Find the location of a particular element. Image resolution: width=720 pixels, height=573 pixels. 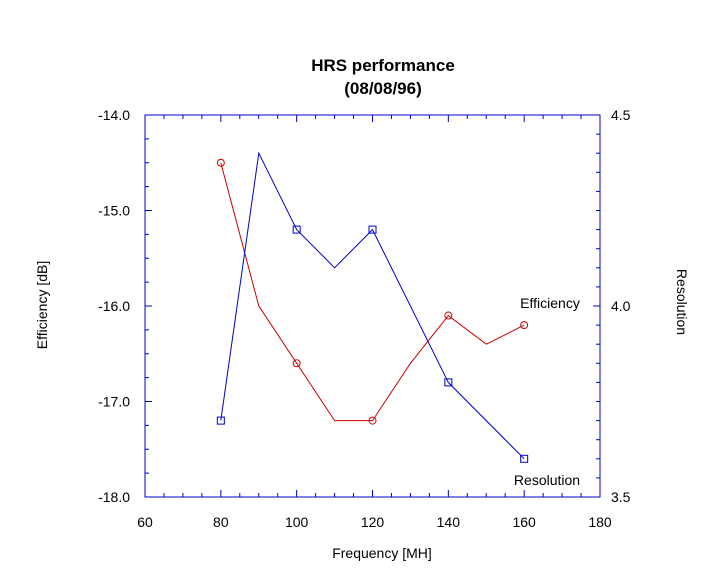

y-right-axis-label: Resolution is located at coordinates (682, 302).